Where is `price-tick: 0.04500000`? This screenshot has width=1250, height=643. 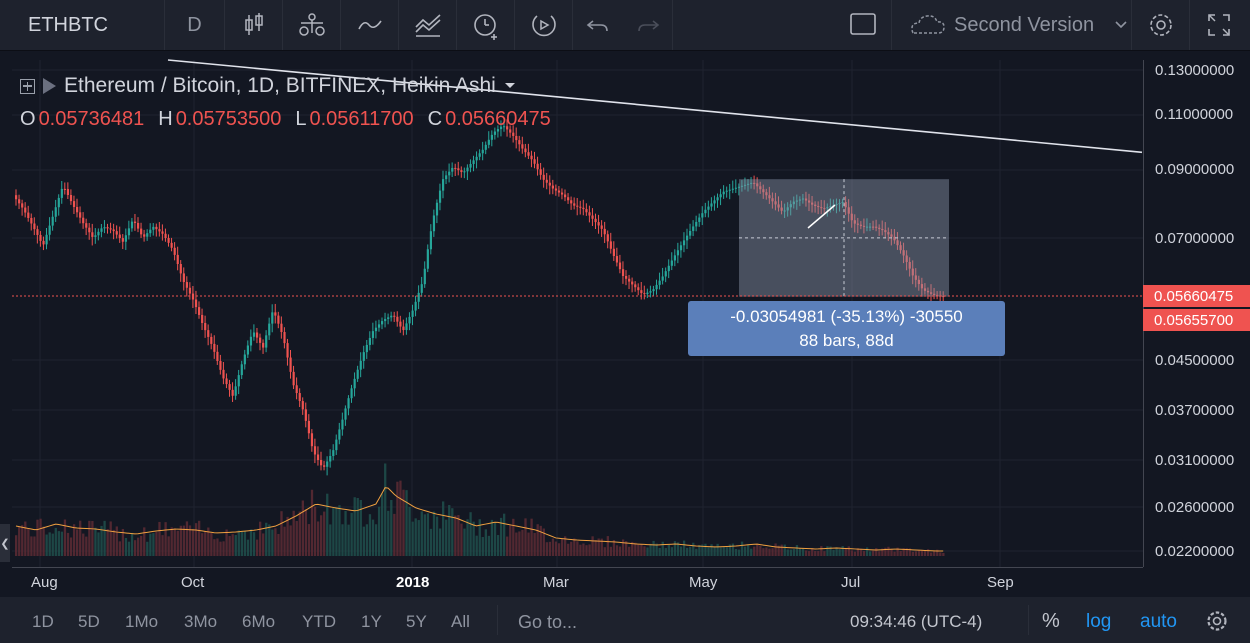
price-tick: 0.04500000 is located at coordinates (1195, 360).